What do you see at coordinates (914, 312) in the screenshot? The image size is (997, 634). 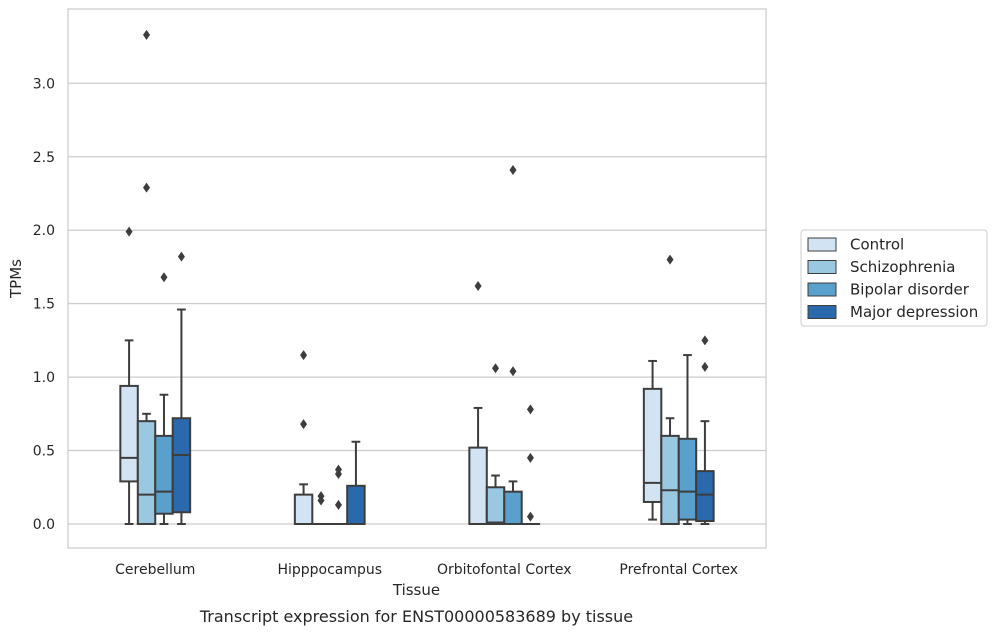 I see `legend-label: Major depression` at bounding box center [914, 312].